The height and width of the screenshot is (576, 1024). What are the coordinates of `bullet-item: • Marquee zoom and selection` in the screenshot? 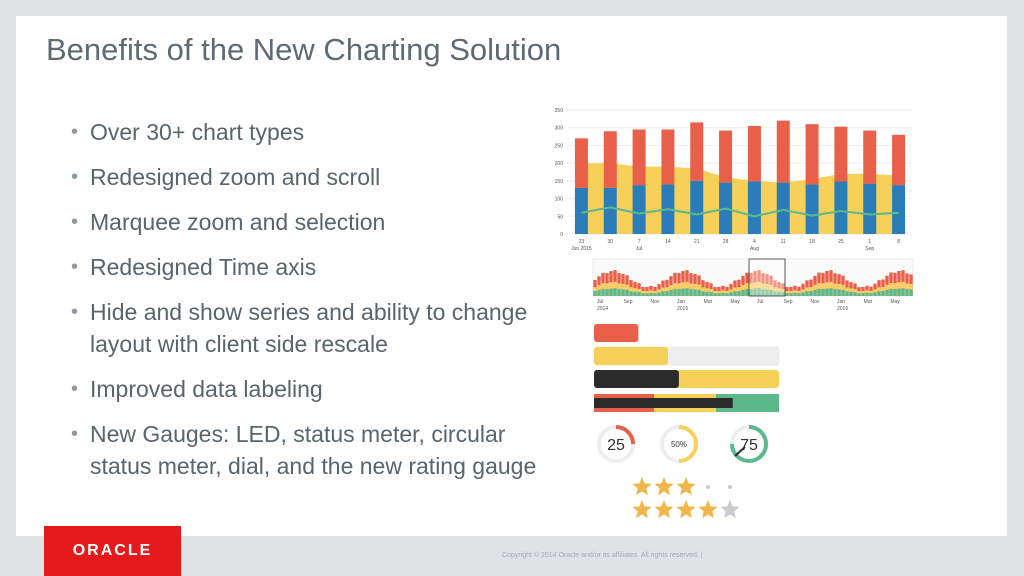 It's located at (311, 222).